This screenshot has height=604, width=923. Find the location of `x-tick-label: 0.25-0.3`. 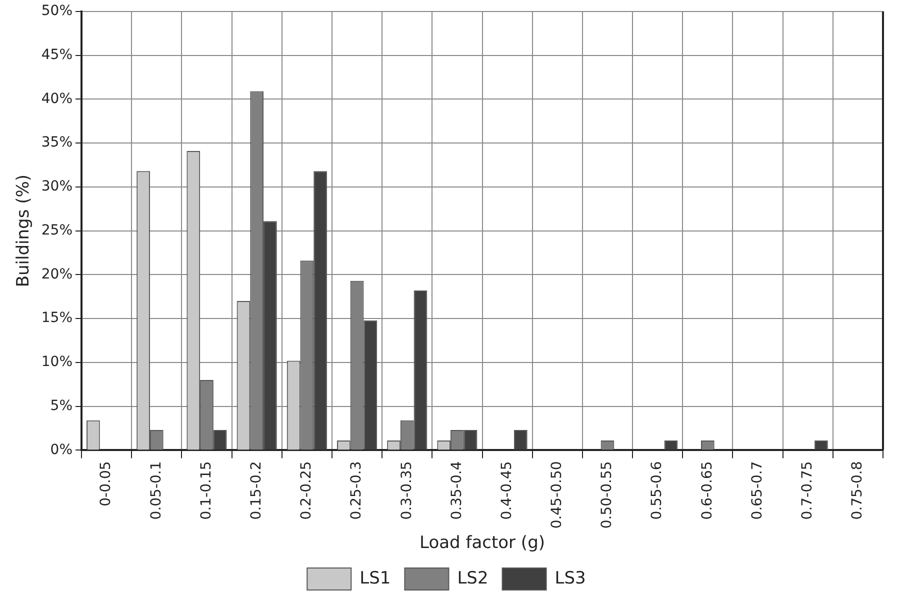

x-tick-label: 0.25-0.3 is located at coordinates (356, 490).